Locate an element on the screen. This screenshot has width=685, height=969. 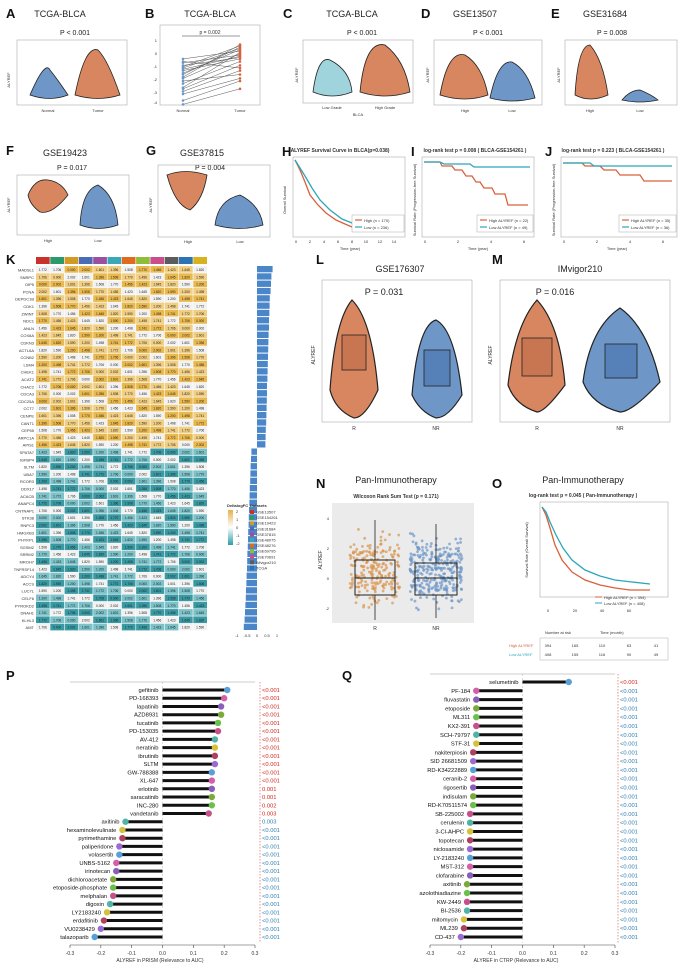
cell-value: 1.456 is located at coordinates (114, 526).